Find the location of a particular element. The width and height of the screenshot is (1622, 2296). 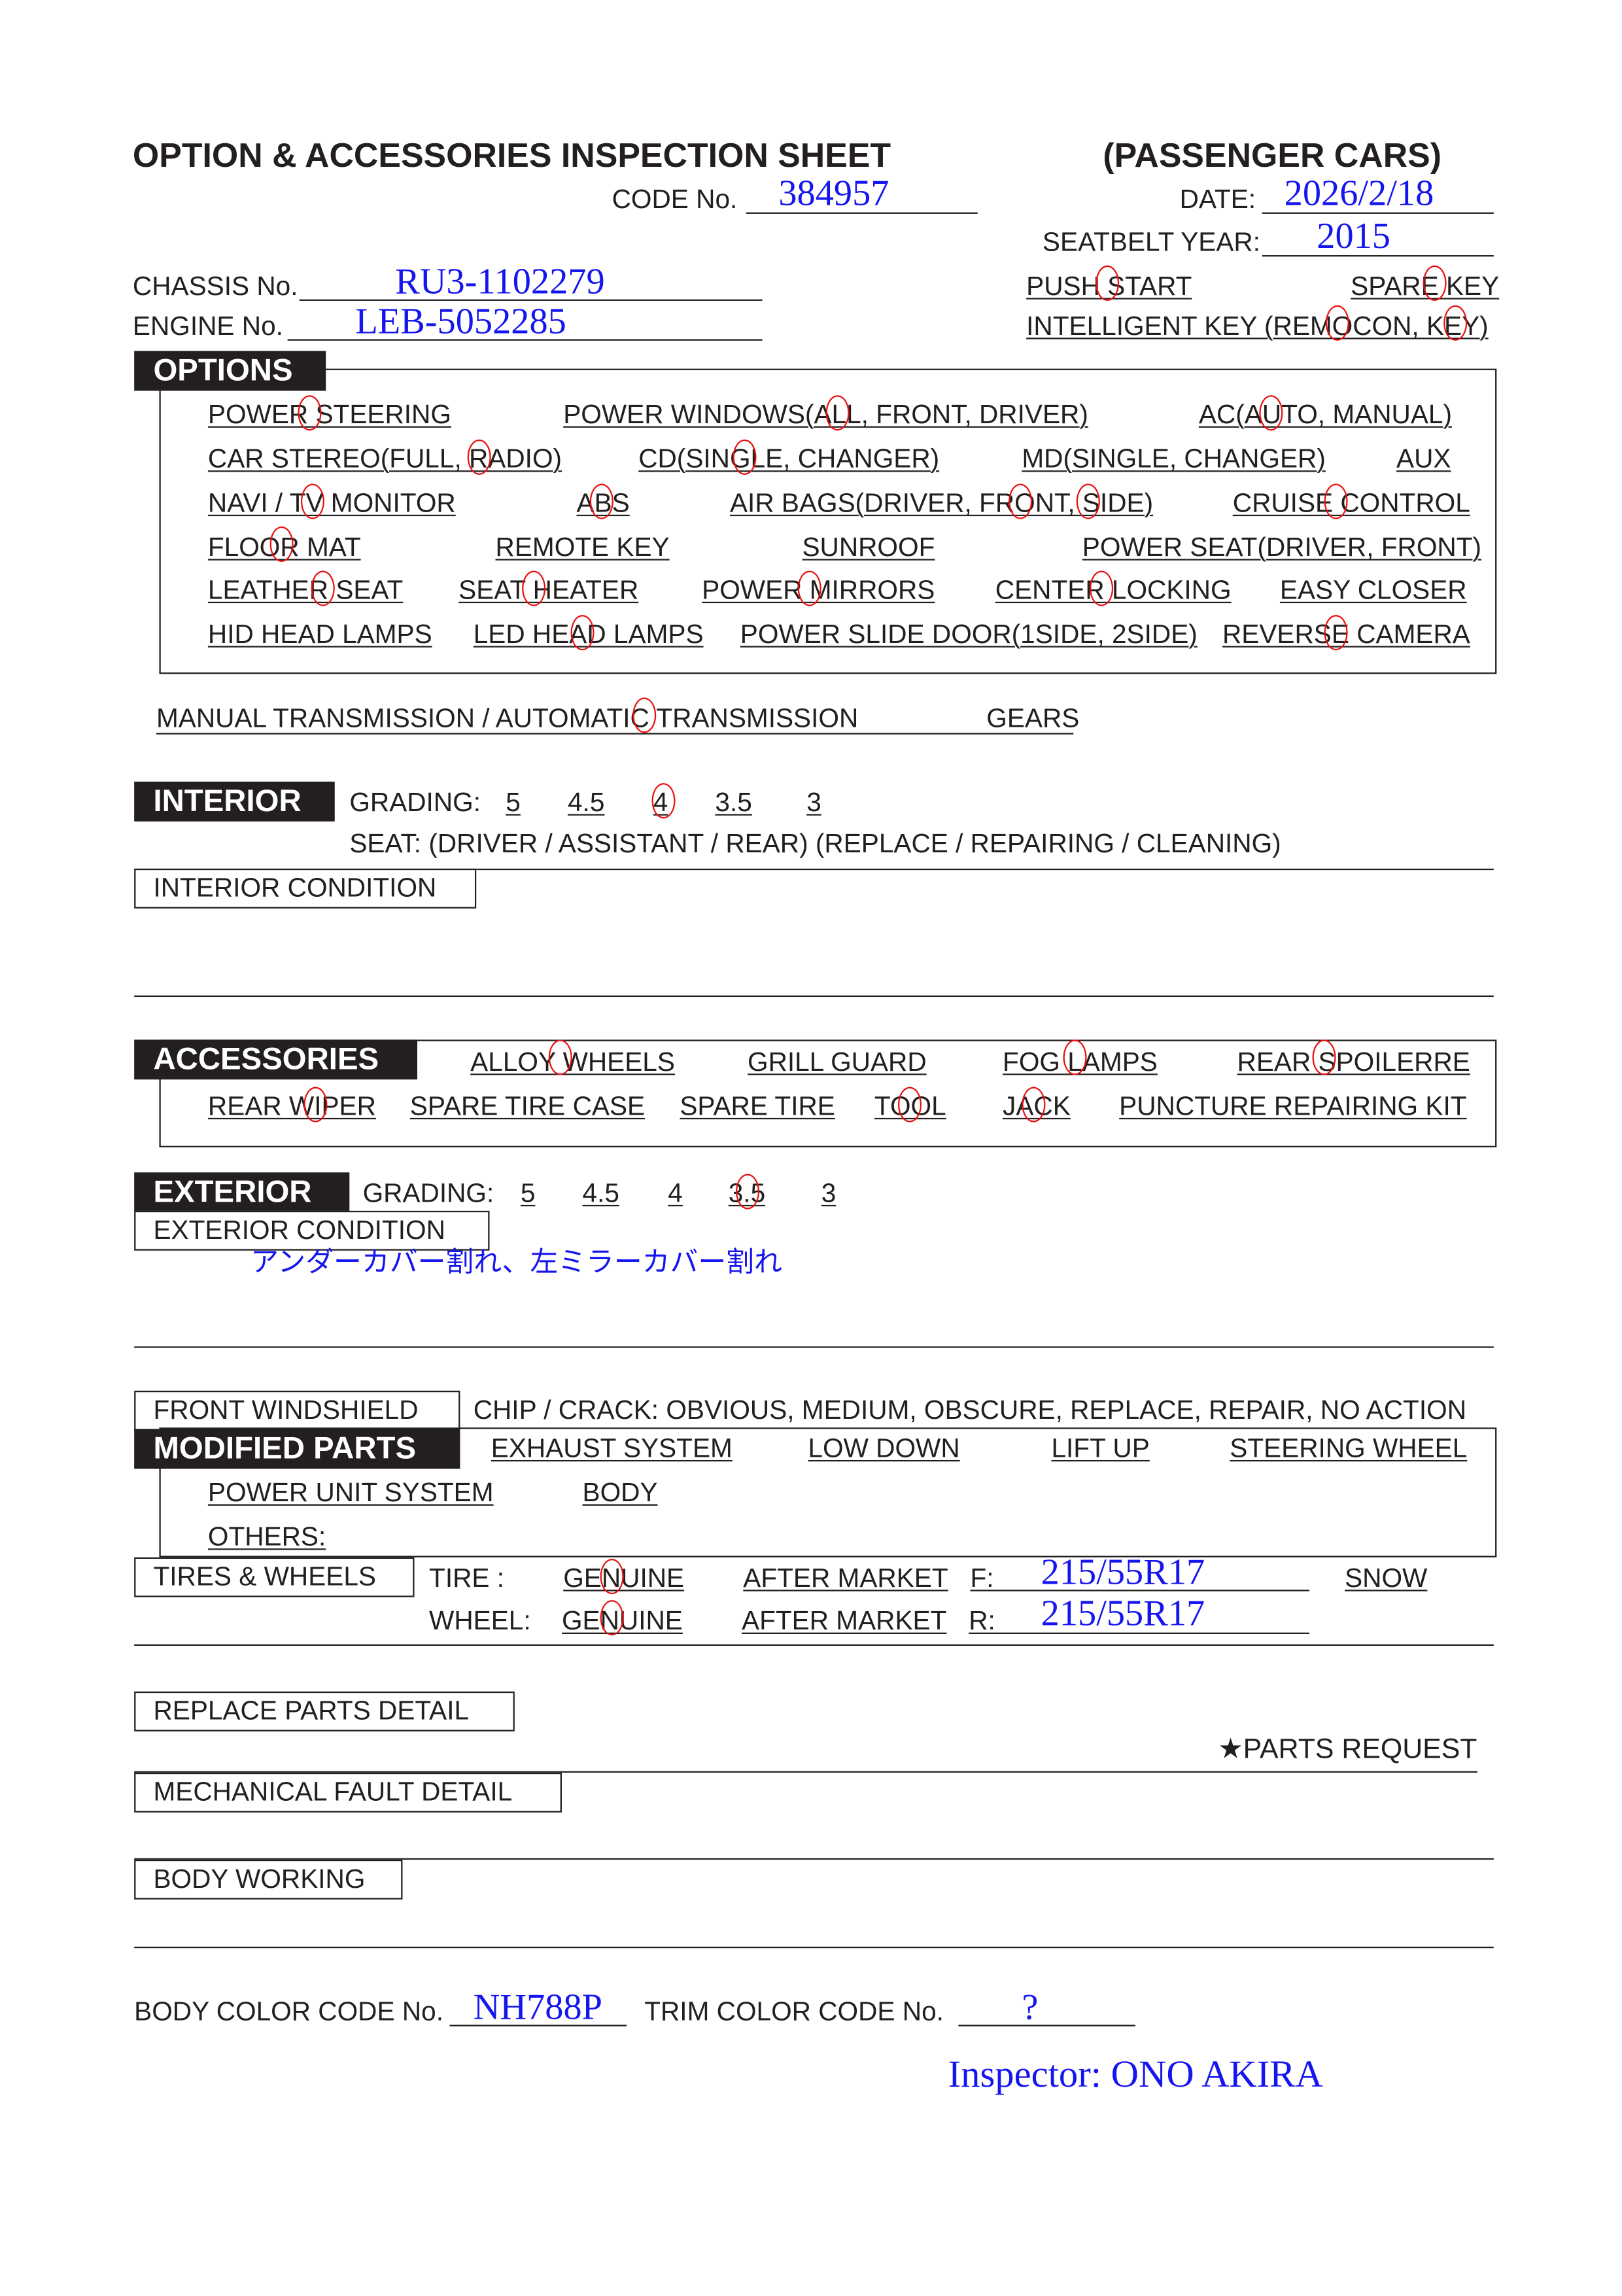

option-item: MD(SINGLE, CHANGER) is located at coordinates (1174, 459).